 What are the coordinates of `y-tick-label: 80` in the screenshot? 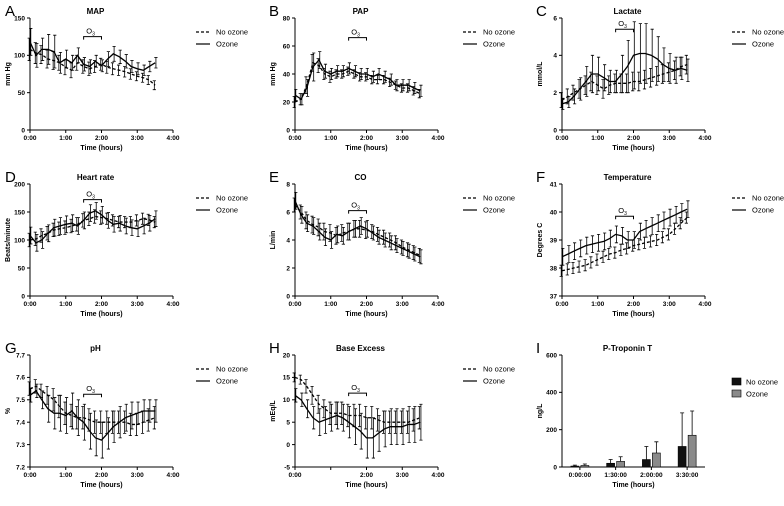 It's located at (287, 18).